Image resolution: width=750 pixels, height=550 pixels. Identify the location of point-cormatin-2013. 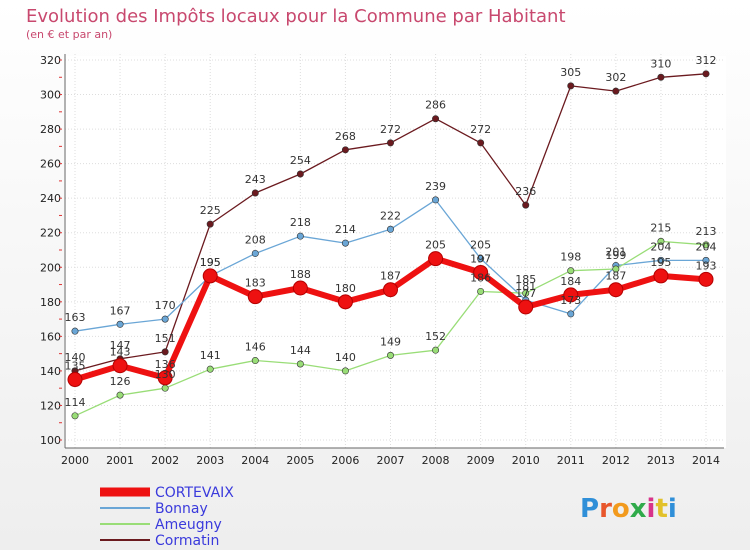
(661, 77).